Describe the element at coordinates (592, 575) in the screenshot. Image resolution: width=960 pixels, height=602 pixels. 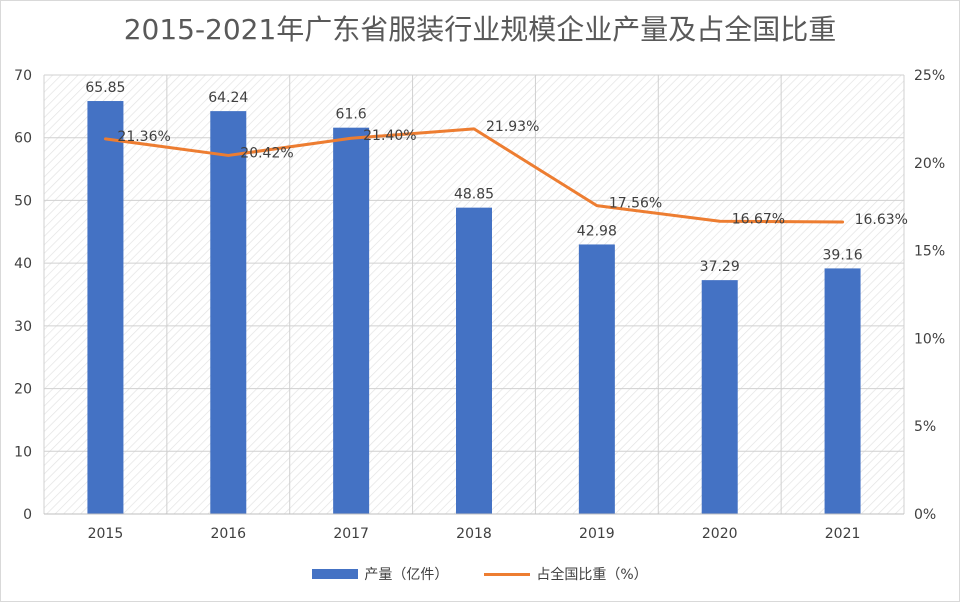
I see `legend-line-label: 占全国比重（%）` at that location.